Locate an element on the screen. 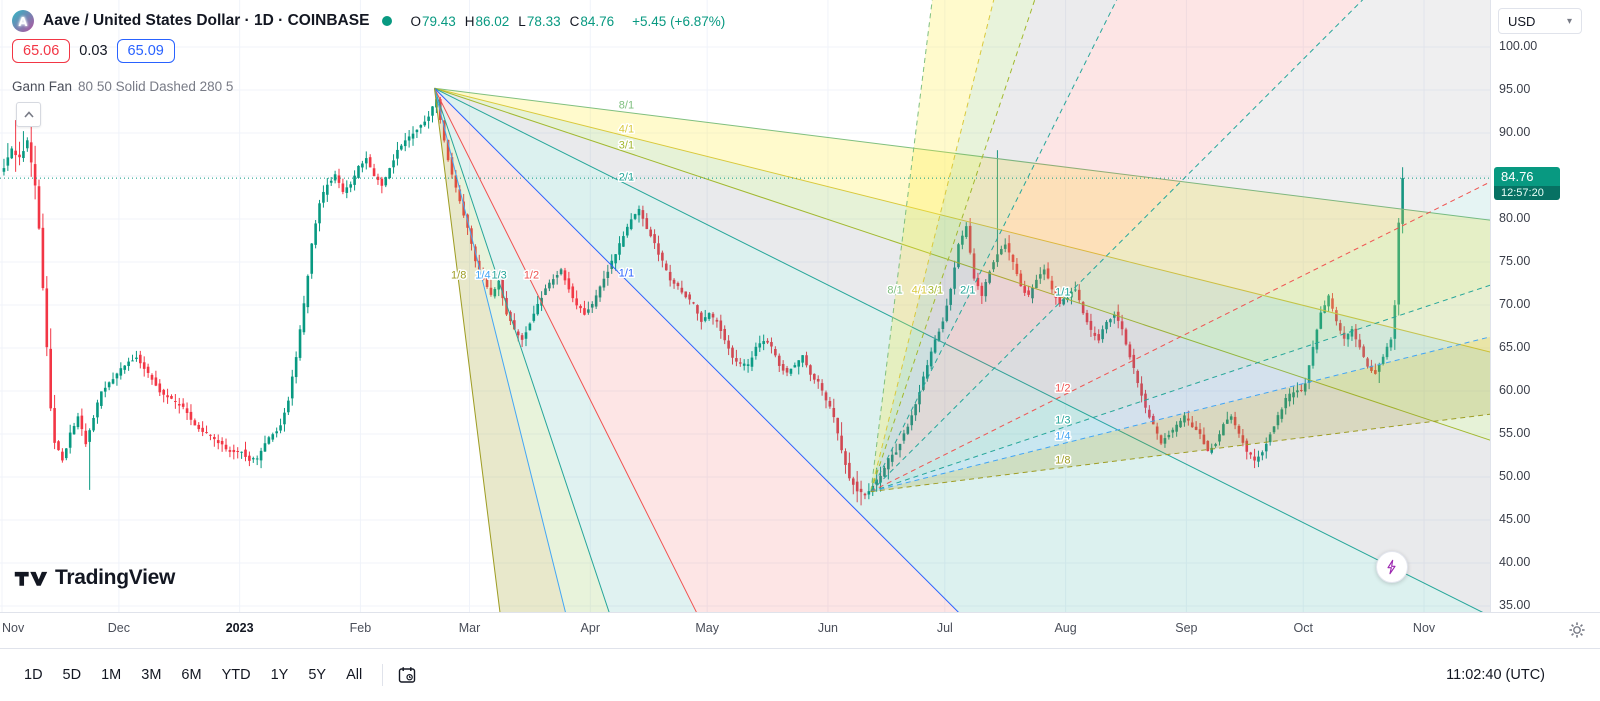 This screenshot has width=1600, height=701. chevron-up-icon is located at coordinates (28, 114).